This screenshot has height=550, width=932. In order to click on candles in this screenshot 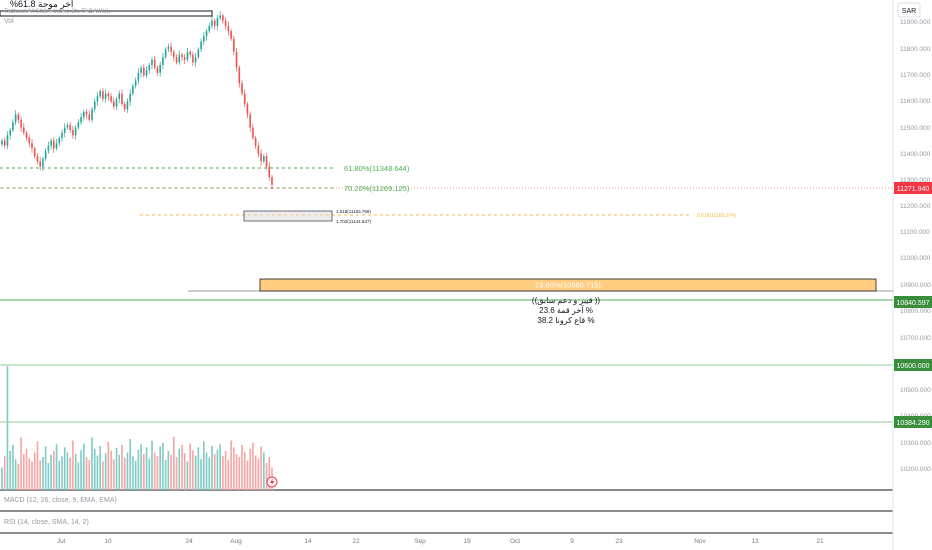, I will do `click(137, 100)`.